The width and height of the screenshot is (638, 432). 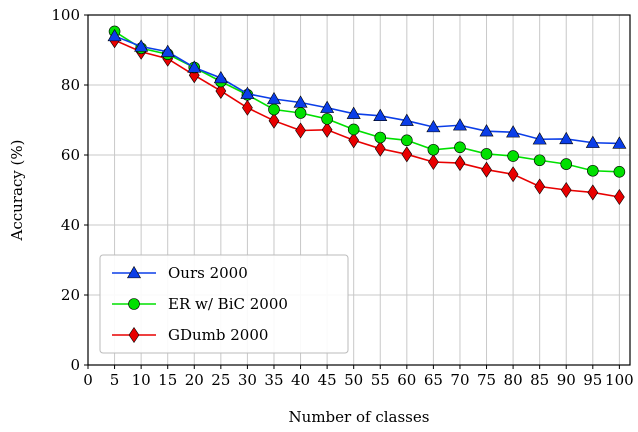 What do you see at coordinates (247, 380) in the screenshot?
I see `x-tick-label: 30` at bounding box center [247, 380].